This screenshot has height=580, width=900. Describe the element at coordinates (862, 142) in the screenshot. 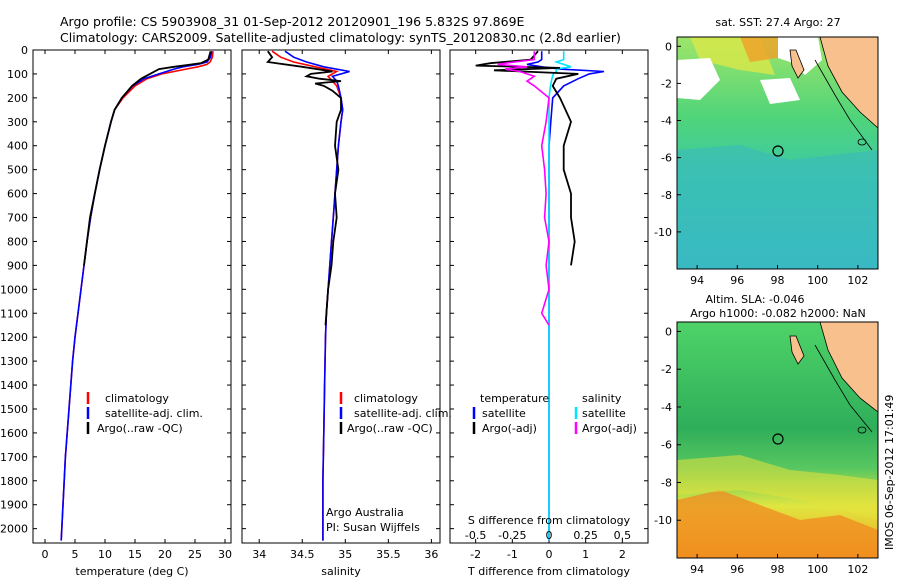

I see `sst-small-island` at that location.